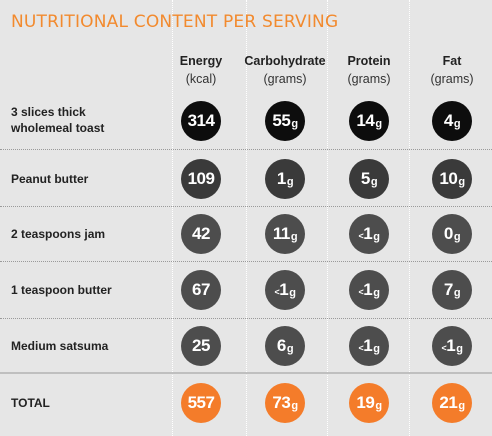 Image resolution: width=492 pixels, height=436 pixels. I want to click on row-label-line: 3 slices thick, so click(48, 112).